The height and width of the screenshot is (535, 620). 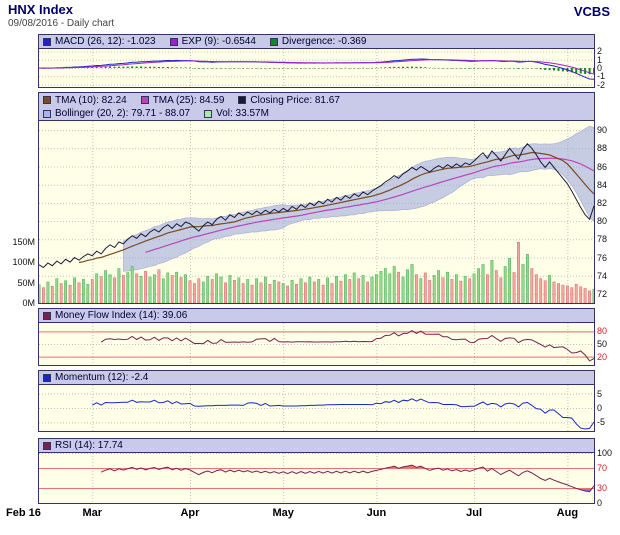 What do you see at coordinates (316, 408) in the screenshot?
I see `momentum-plot` at bounding box center [316, 408].